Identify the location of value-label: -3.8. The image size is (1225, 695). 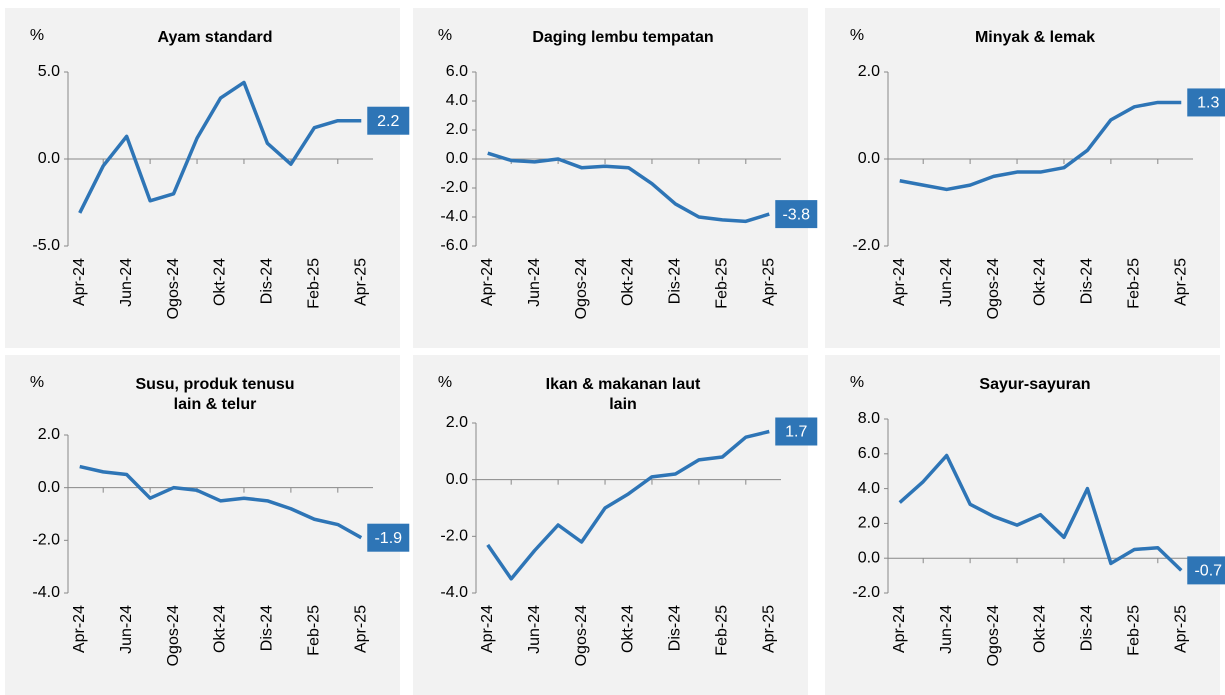
(796, 214).